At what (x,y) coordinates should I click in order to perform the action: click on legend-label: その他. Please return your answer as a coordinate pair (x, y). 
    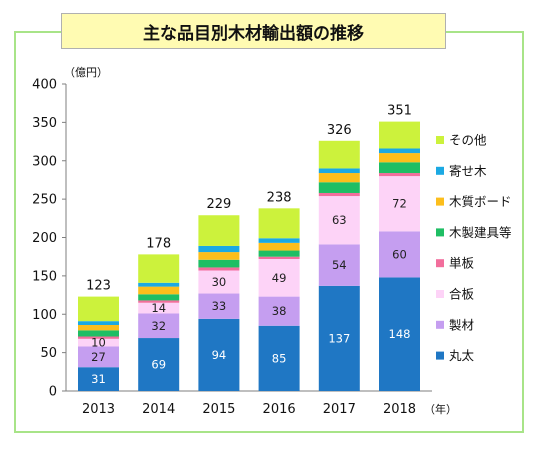
    Looking at the image, I should click on (468, 140).